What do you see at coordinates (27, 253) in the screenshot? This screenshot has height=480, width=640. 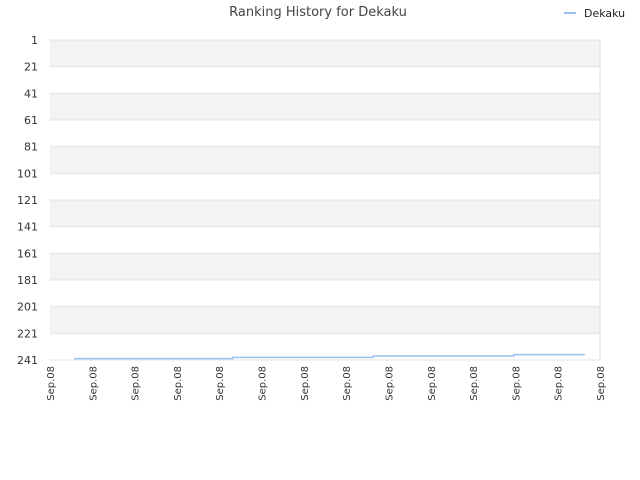 I see `y-tick-label: 161` at bounding box center [27, 253].